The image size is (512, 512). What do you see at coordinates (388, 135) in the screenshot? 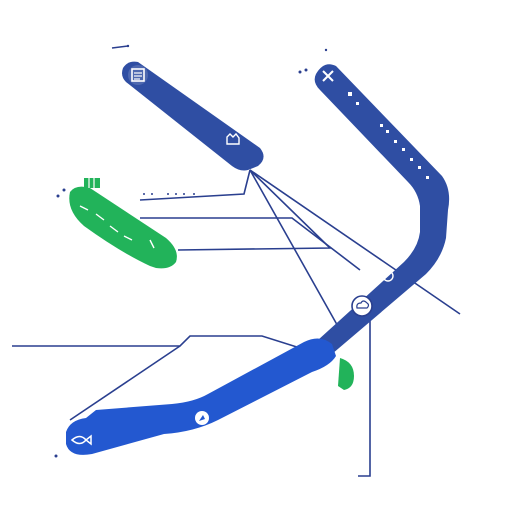
I see `right-band-marks` at bounding box center [388, 135].